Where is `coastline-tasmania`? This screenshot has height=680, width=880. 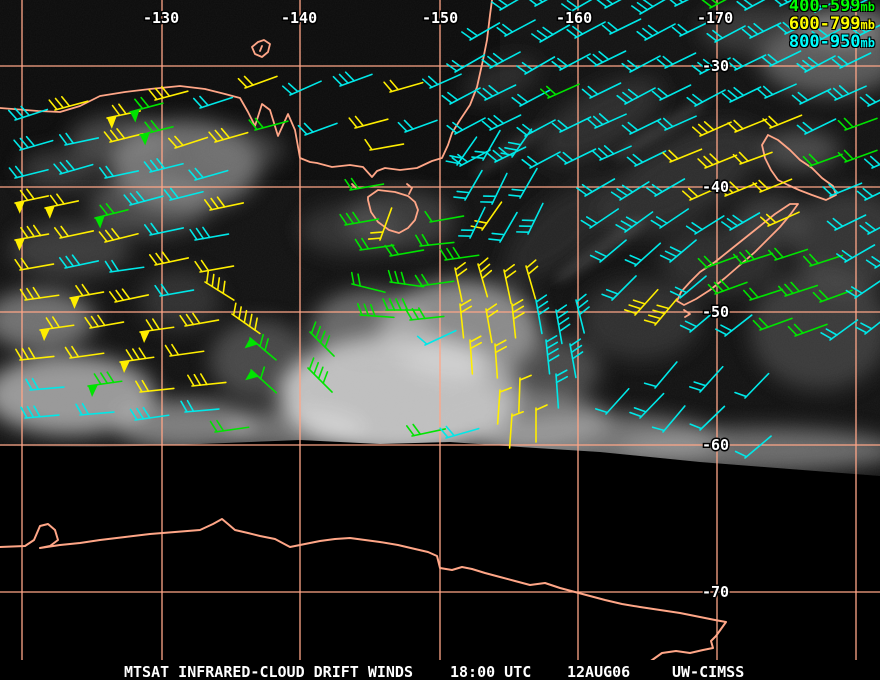 coastline-tasmania is located at coordinates (393, 211).